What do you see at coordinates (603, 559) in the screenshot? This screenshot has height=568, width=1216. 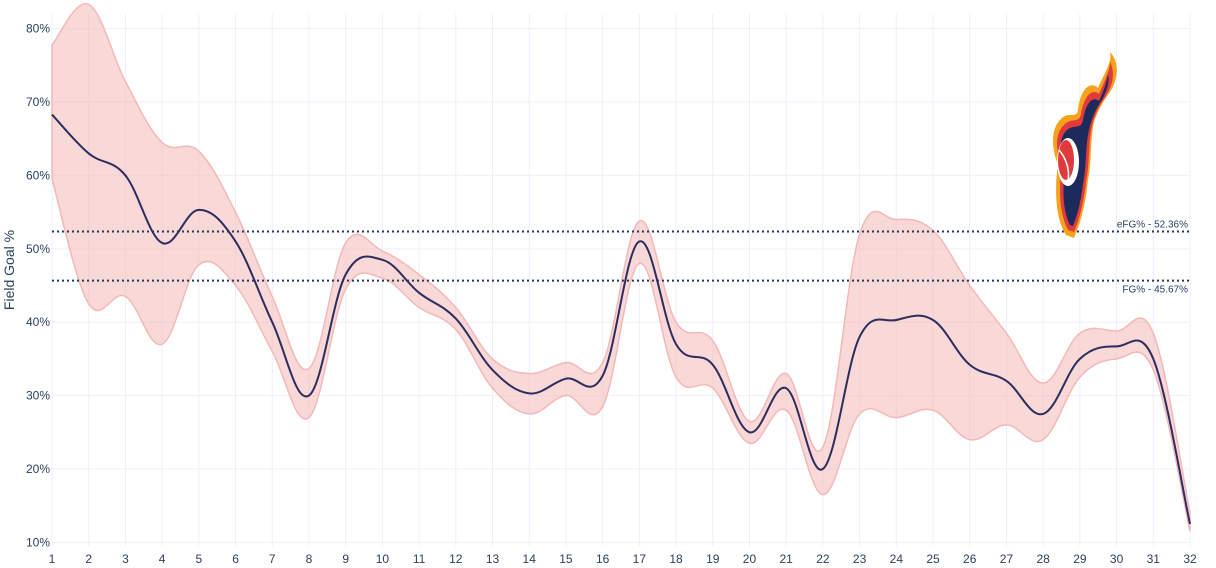 I see `x-tick-label: 16` at bounding box center [603, 559].